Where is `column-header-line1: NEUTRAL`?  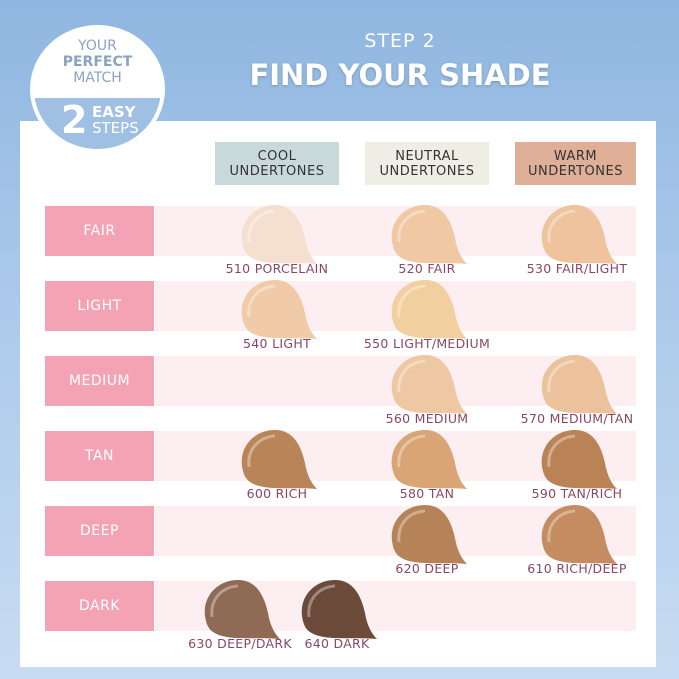
column-header-line1: NEUTRAL is located at coordinates (427, 156).